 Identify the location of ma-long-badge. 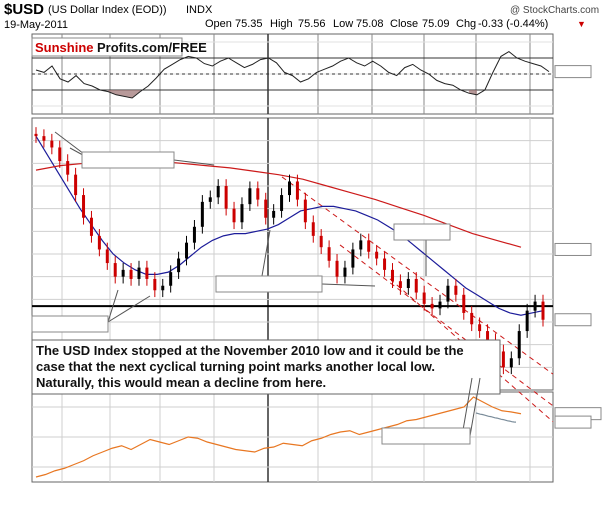
(573, 249).